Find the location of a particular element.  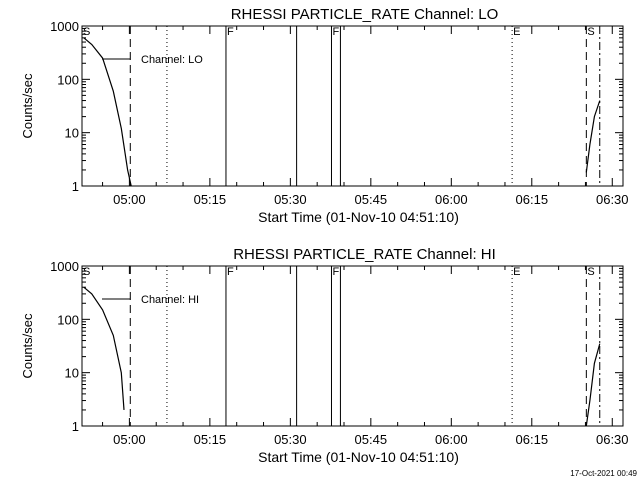

legend-label: Channel: HI is located at coordinates (170, 300).